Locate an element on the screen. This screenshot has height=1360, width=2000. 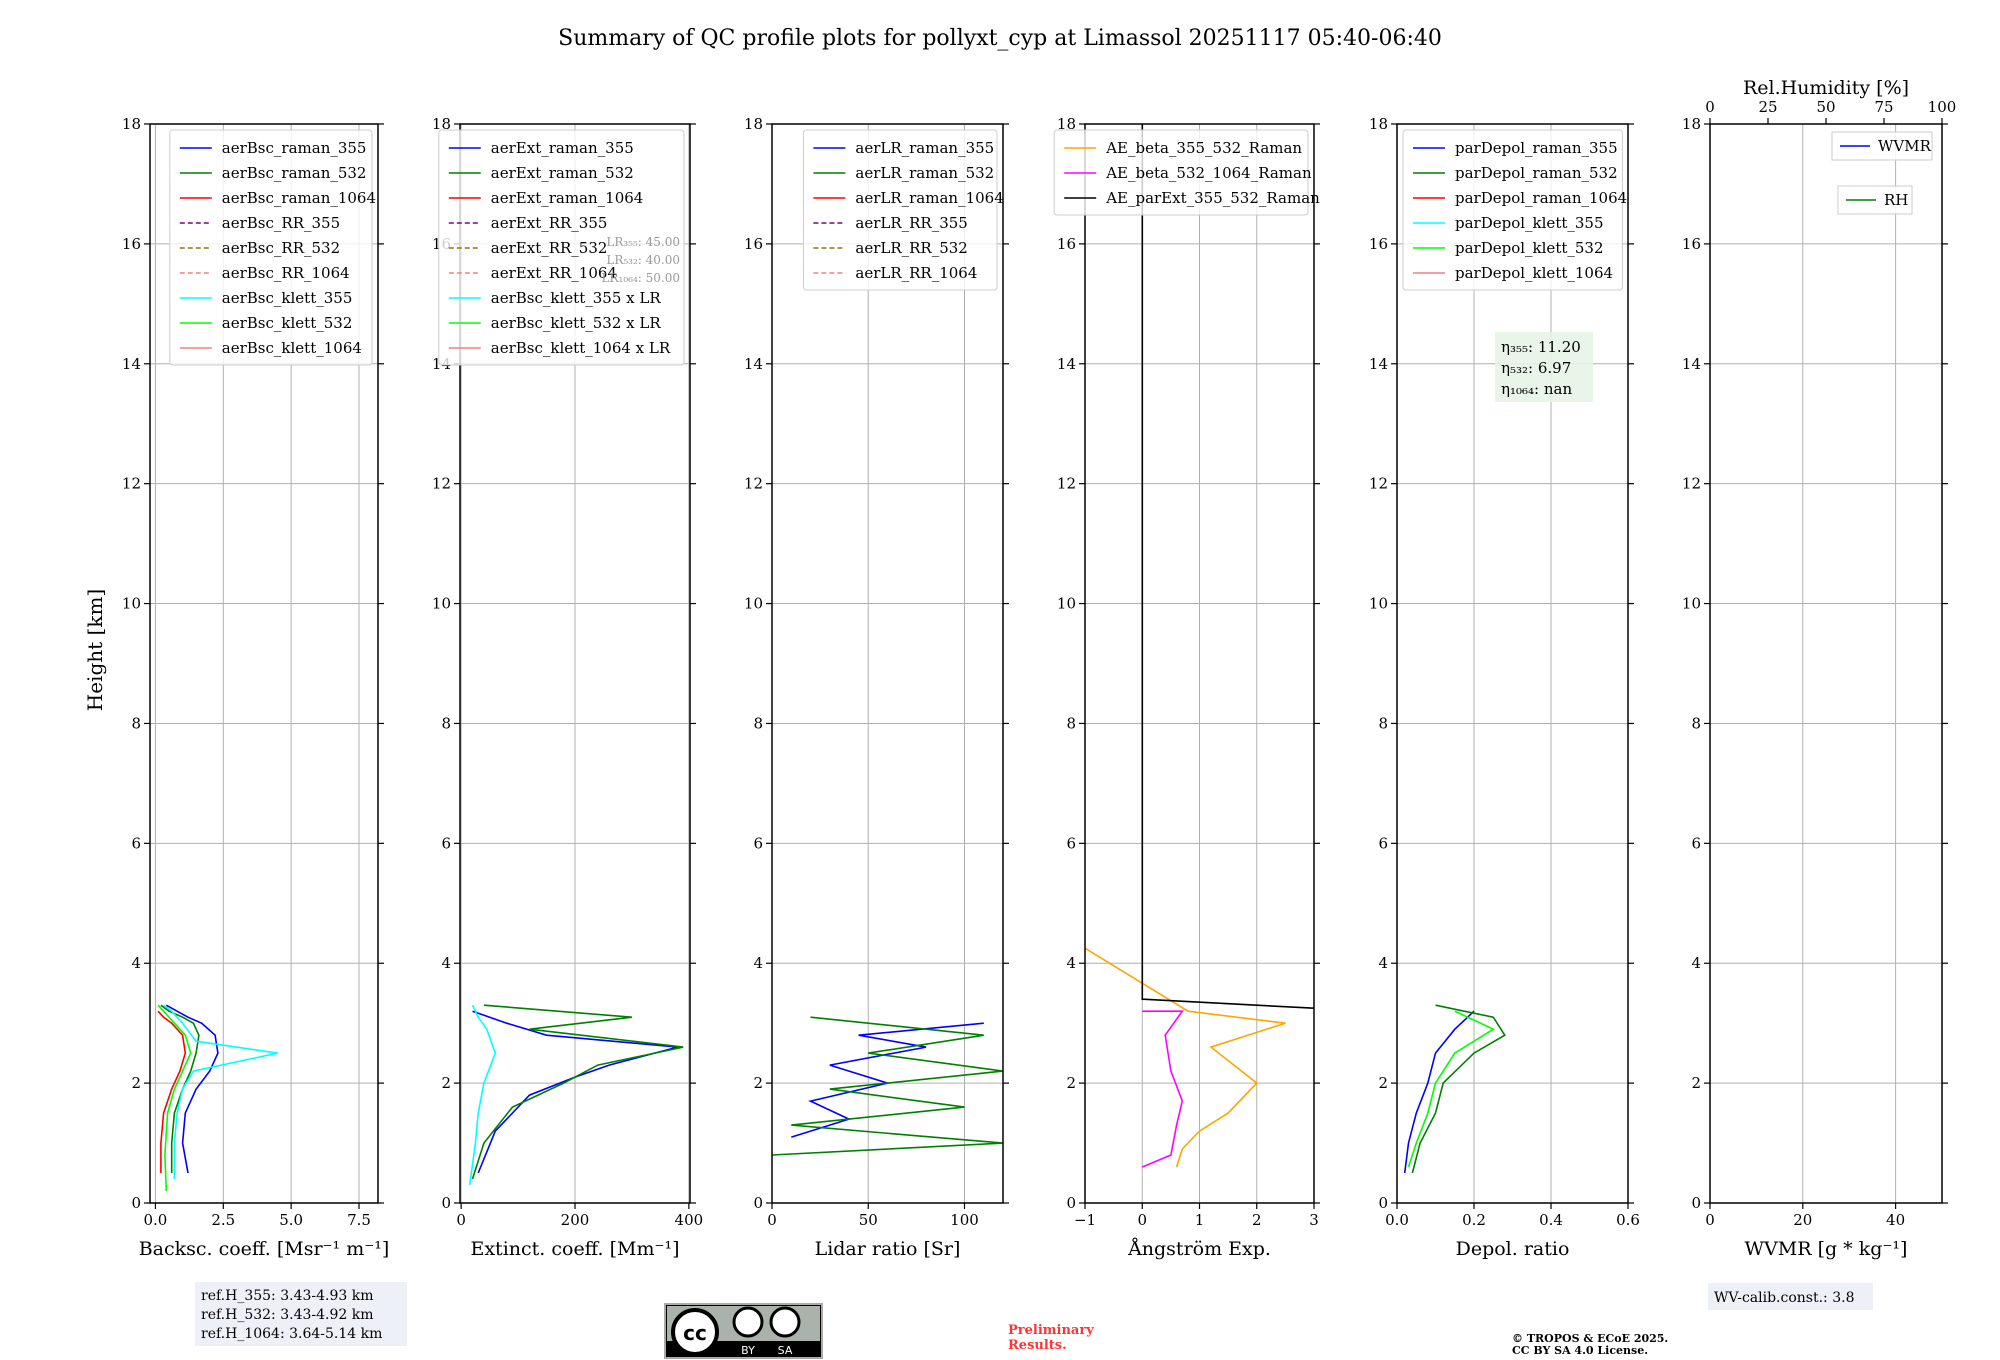
x-tick-label: 0.4 is located at coordinates (1551, 1220).